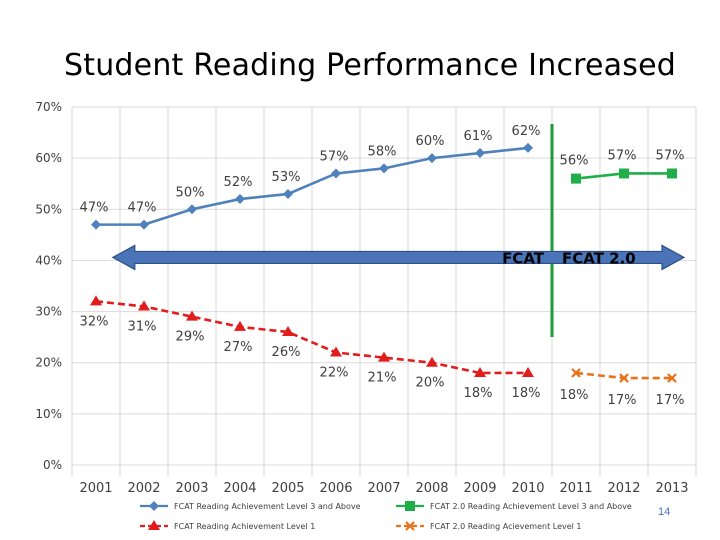 This screenshot has width=720, height=540. Describe the element at coordinates (506, 526) in the screenshot. I see `legend-label: FCAT 2.0 Reading Acievement Level 1` at that location.